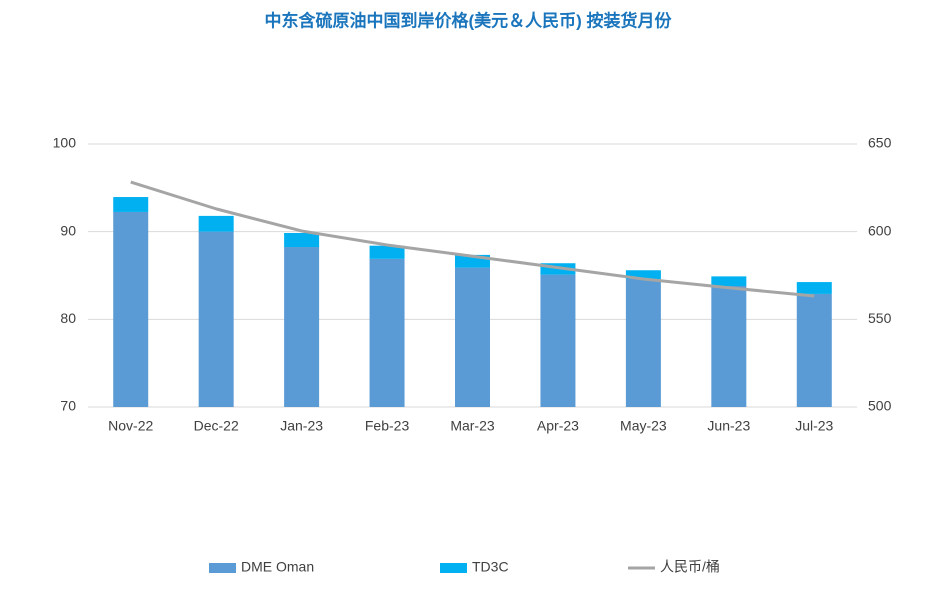  I want to click on x-tick-label: Jul-23, so click(814, 426).